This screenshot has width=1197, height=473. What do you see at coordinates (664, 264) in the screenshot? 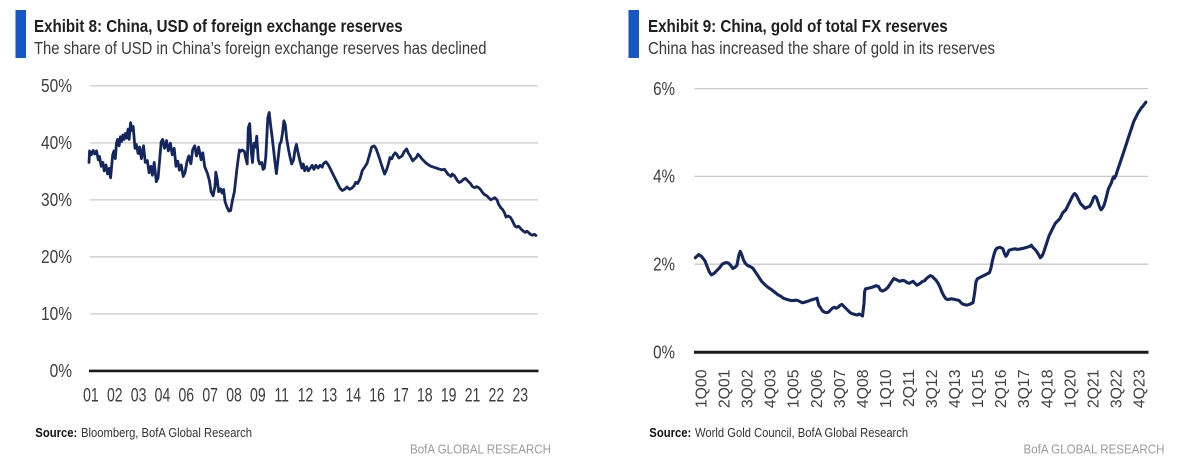
I see `svg-text: 2%` at bounding box center [664, 264].